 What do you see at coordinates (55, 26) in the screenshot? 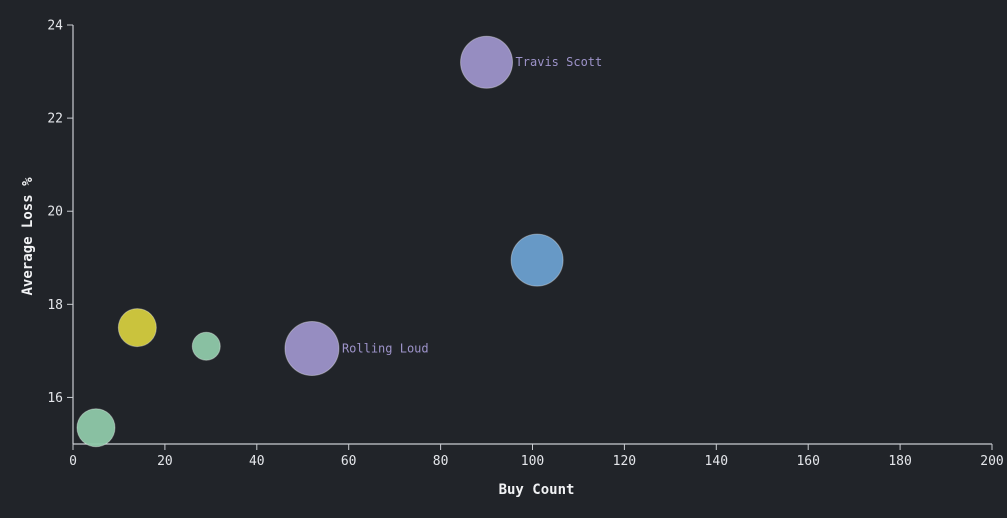
I see `y-tick-label: 24` at bounding box center [55, 26].